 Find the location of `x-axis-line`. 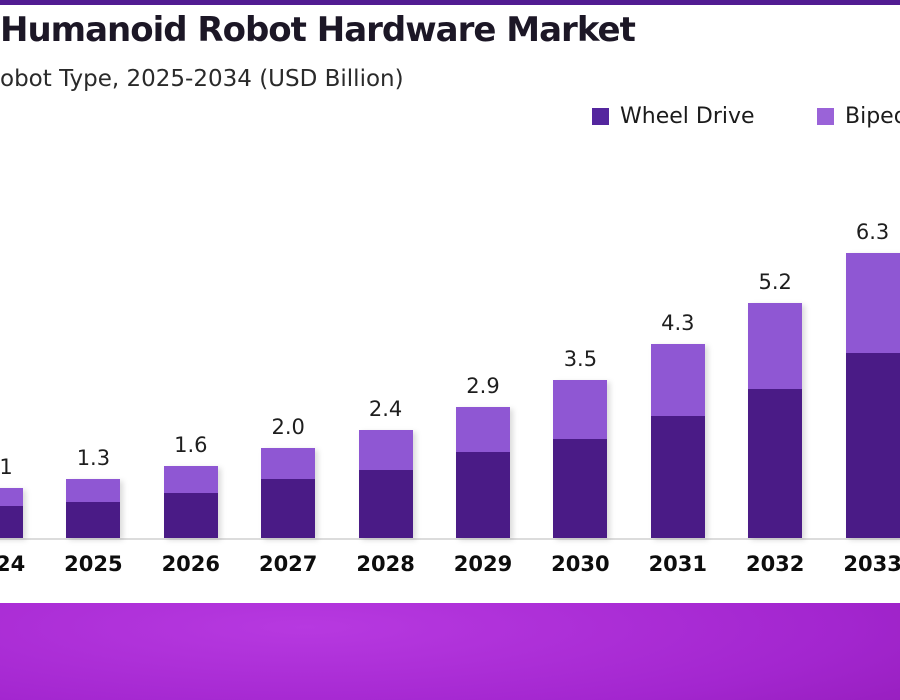

x-axis-line is located at coordinates (450, 539).